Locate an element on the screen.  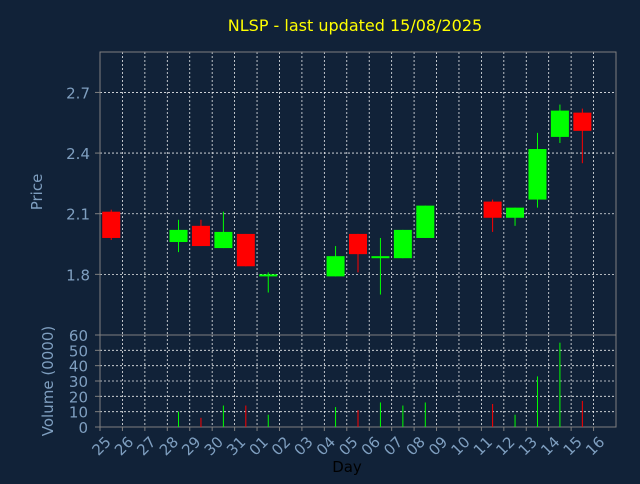
volume-axis-label: Volume (0000) is located at coordinates (48, 381).